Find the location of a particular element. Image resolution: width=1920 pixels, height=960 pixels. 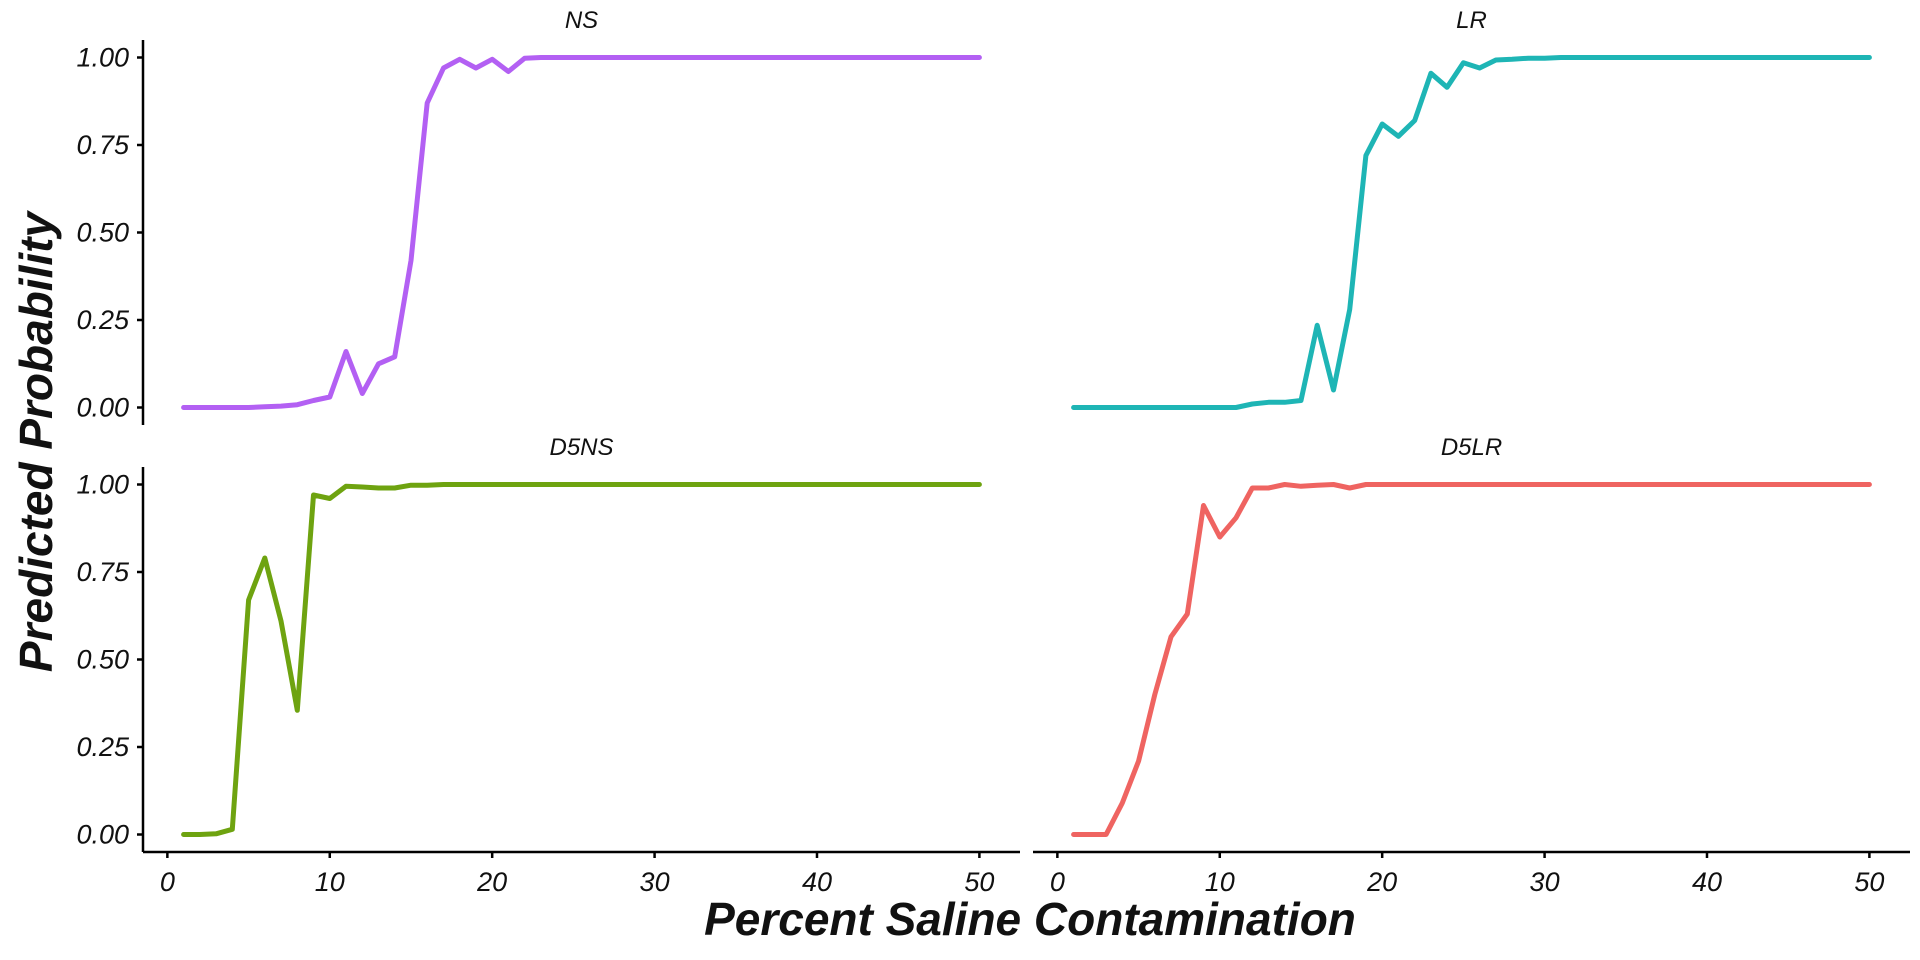

panel-title: NS is located at coordinates (581, 20).